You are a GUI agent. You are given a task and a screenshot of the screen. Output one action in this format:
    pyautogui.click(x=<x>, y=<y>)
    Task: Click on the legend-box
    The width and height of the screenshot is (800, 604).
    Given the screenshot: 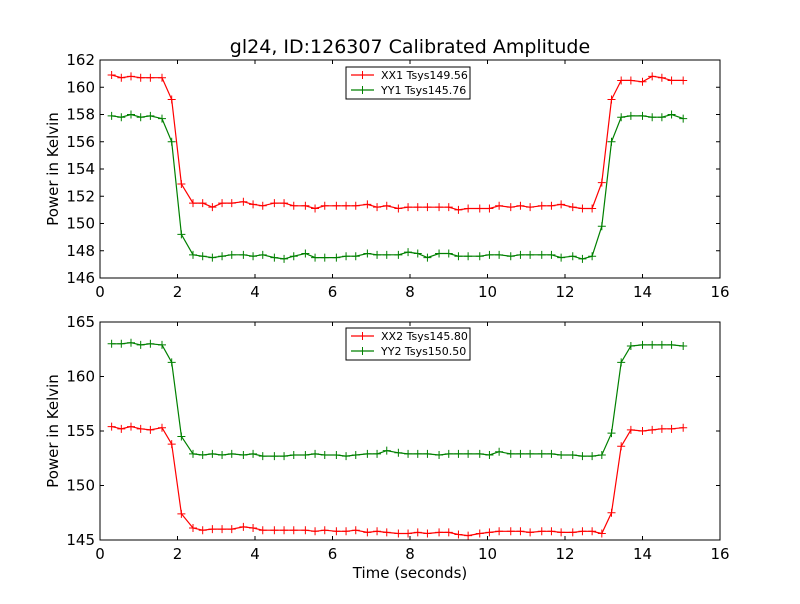 What is the action you would take?
    pyautogui.click(x=408, y=344)
    